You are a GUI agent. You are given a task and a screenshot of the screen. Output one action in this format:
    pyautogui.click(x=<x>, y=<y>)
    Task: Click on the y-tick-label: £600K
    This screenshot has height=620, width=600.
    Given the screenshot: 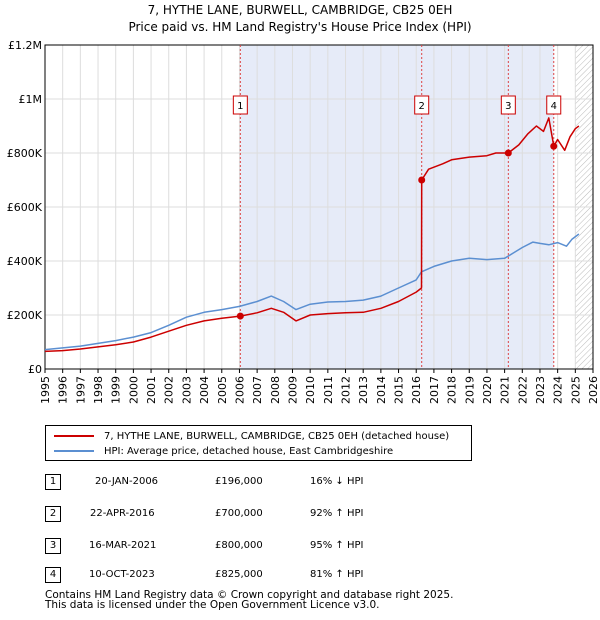 What is the action you would take?
    pyautogui.click(x=25, y=207)
    